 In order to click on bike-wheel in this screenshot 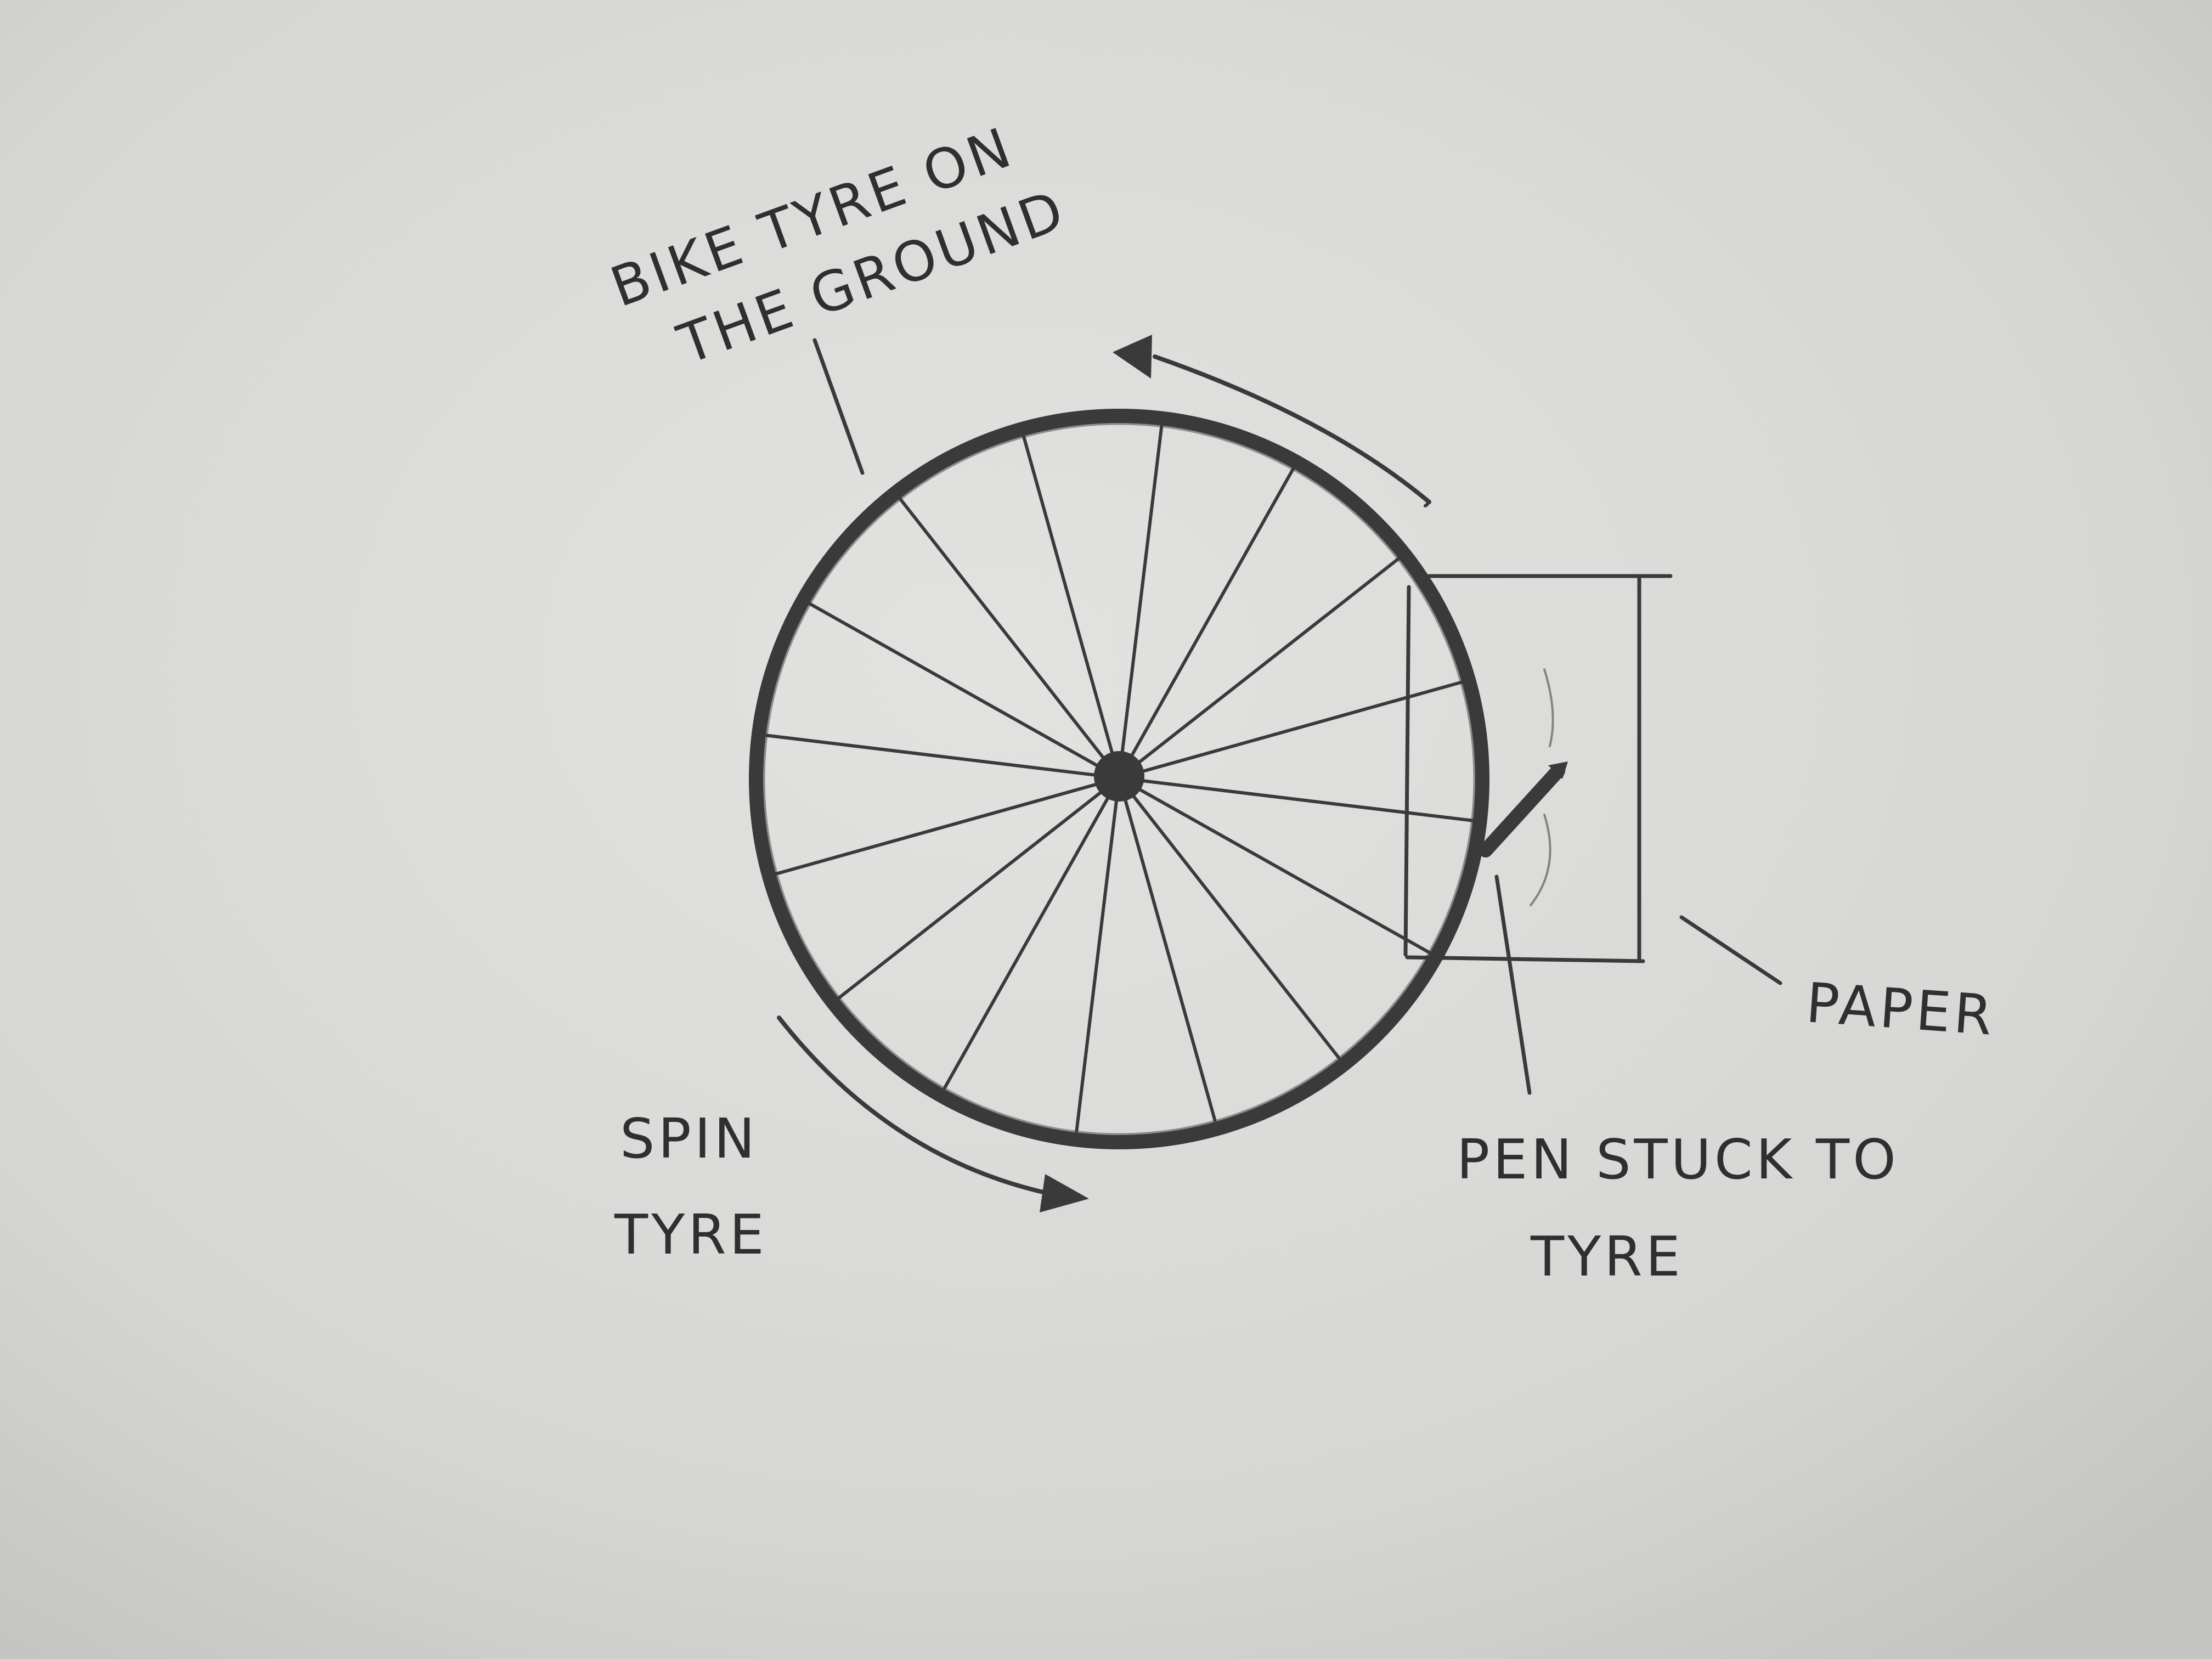, I will do `click(1119, 779)`.